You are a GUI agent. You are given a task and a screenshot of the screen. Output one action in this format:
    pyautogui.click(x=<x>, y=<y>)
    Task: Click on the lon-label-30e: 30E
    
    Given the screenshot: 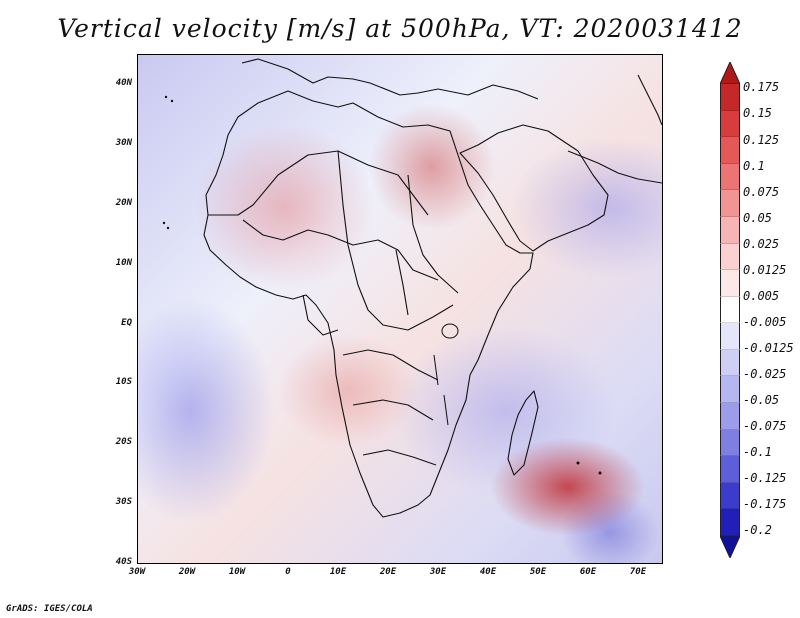 What is the action you would take?
    pyautogui.click(x=438, y=572)
    